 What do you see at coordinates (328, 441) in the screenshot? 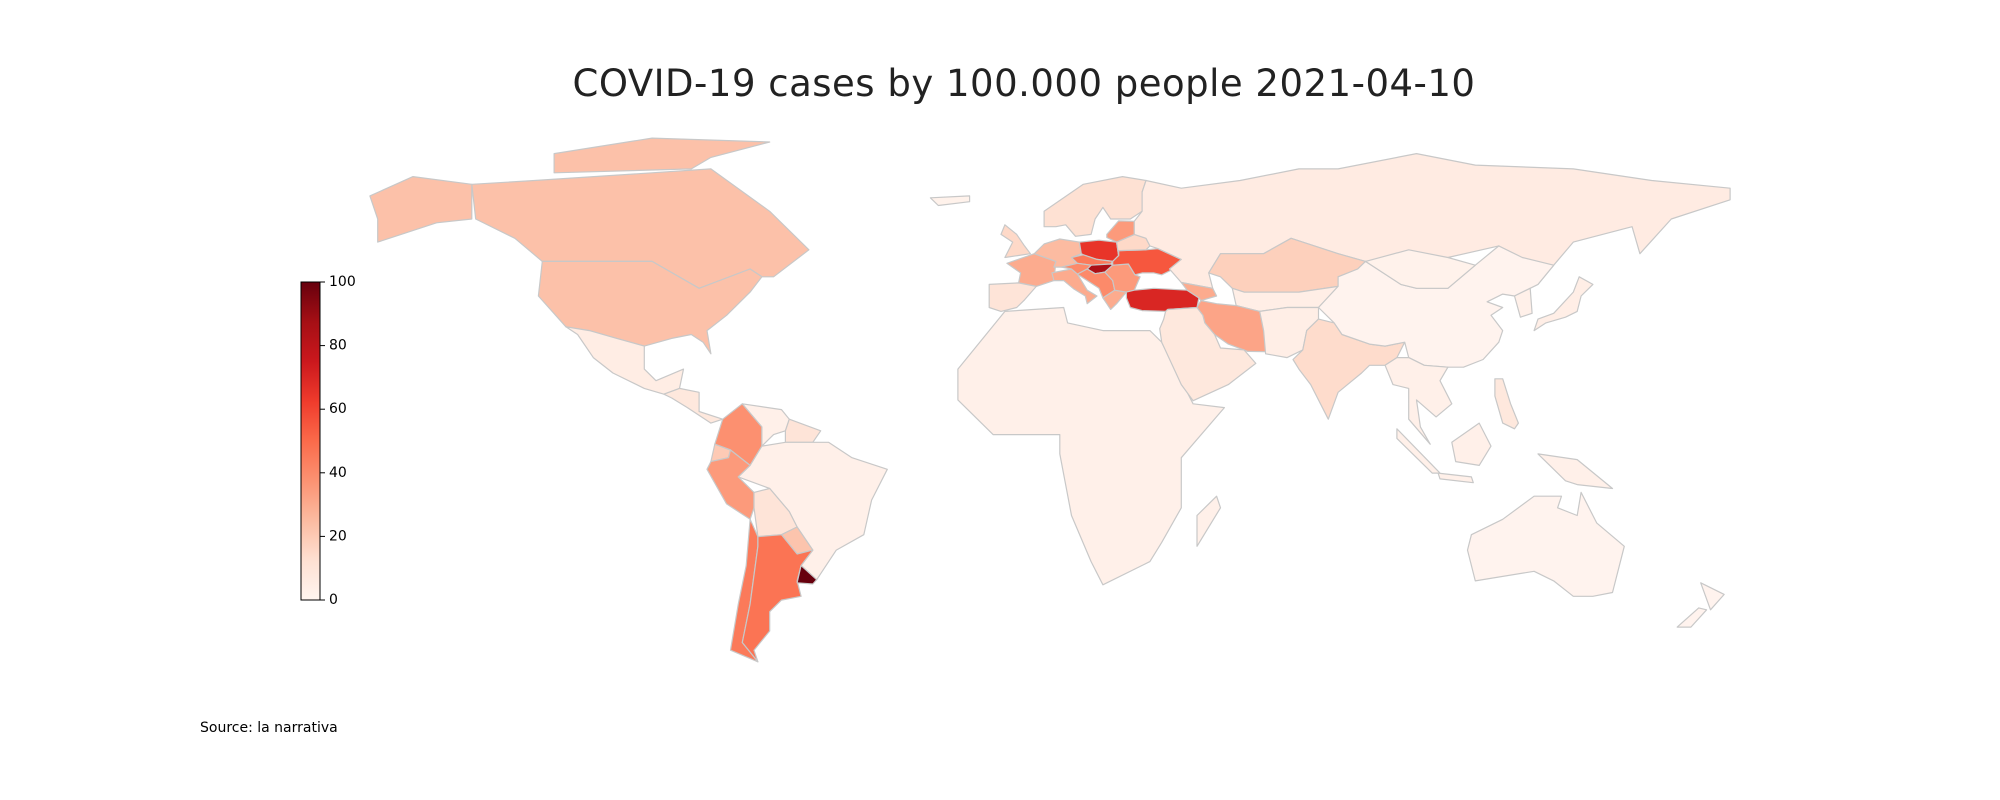
I see `colorbar: 0 20 40 60 80 100` at bounding box center [328, 441].